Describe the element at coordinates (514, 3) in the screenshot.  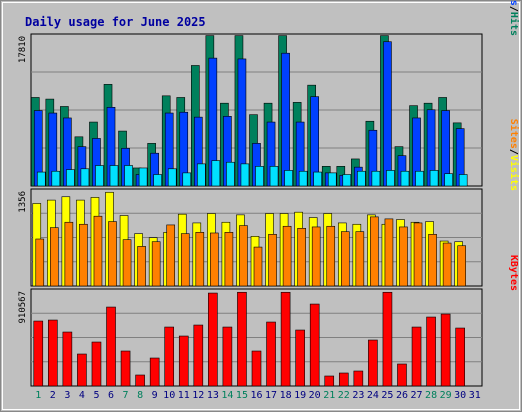
I see `ylabel-part: Files` at that location.